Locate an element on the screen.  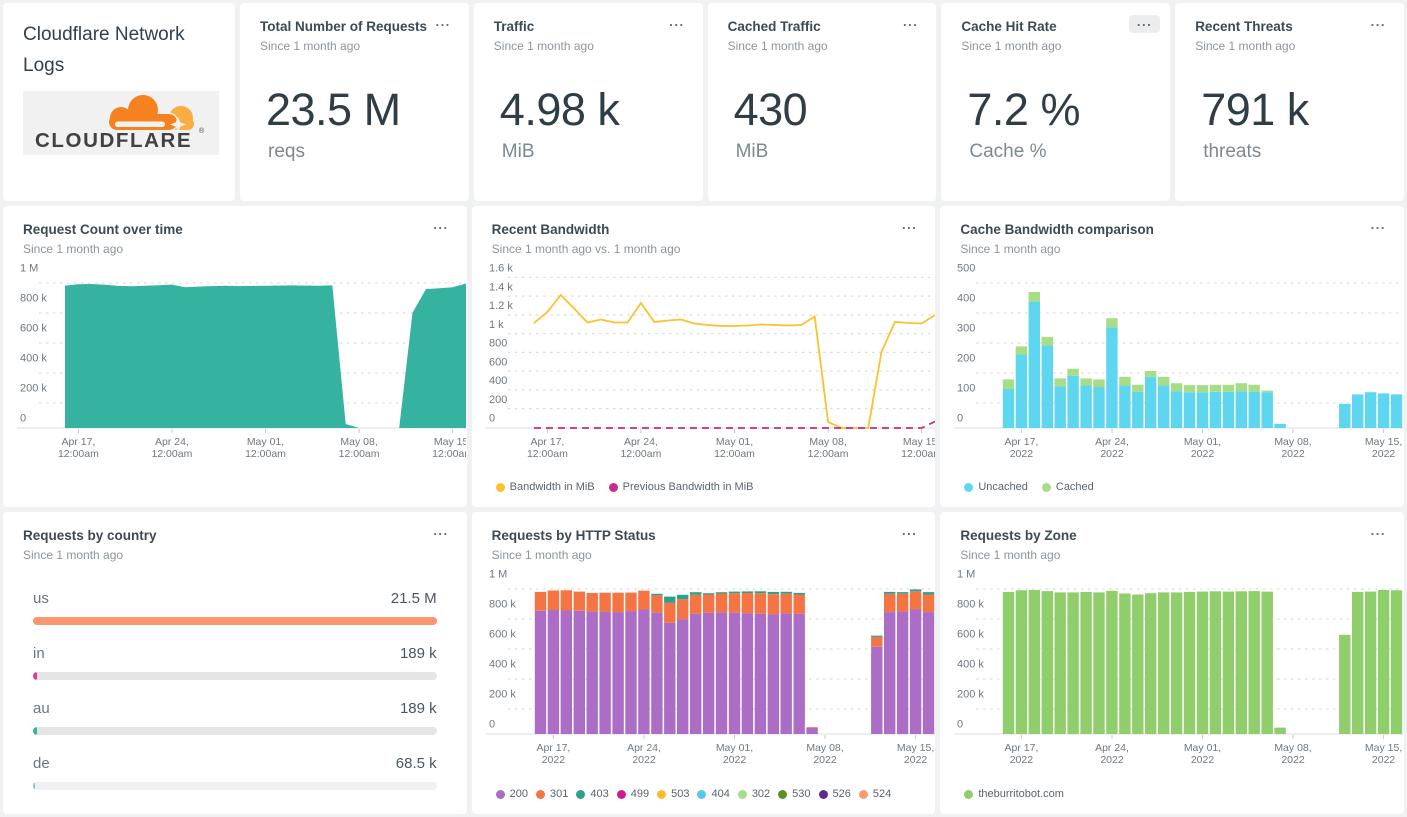
country-bar-list: us 21.5 M in 189 k au 189 k de 68.5 k is located at coordinates (235, 676).